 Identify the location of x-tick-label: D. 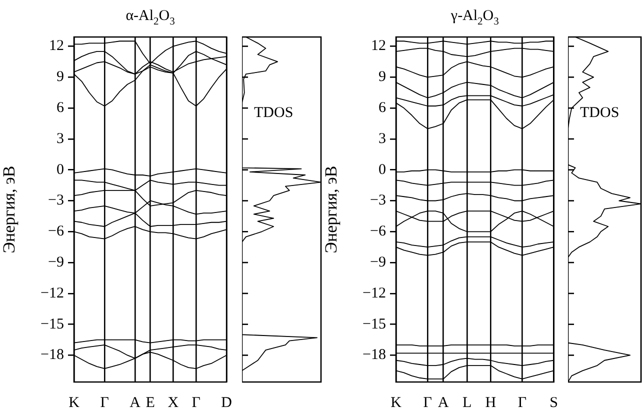
(226, 402).